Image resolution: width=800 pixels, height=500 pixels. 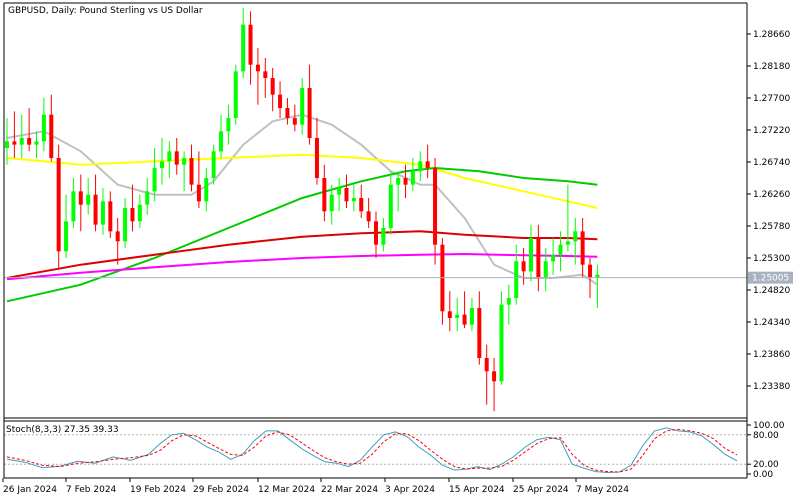 What do you see at coordinates (602, 490) in the screenshot?
I see `time-tick-label: 7 May 2024` at bounding box center [602, 490].